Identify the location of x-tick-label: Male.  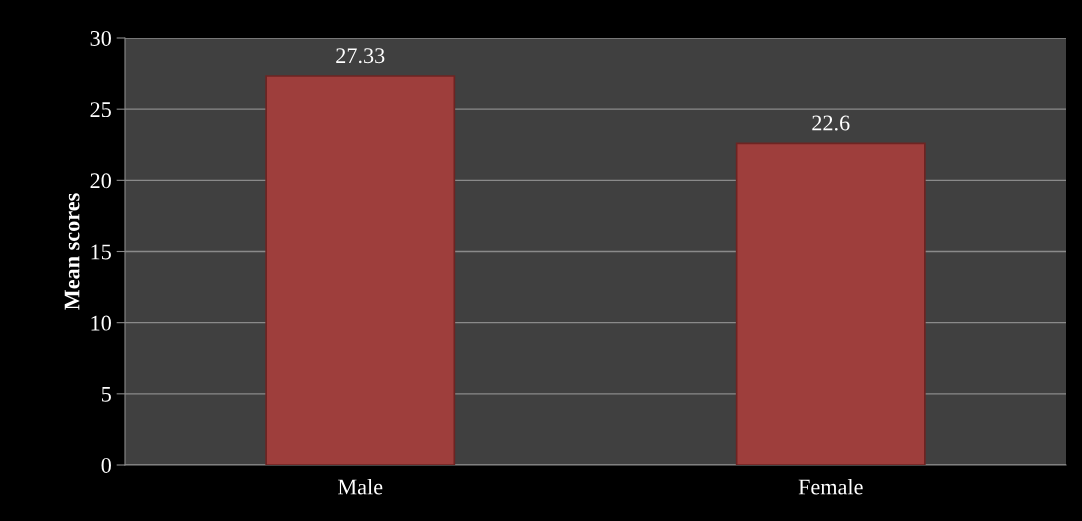
(360, 486).